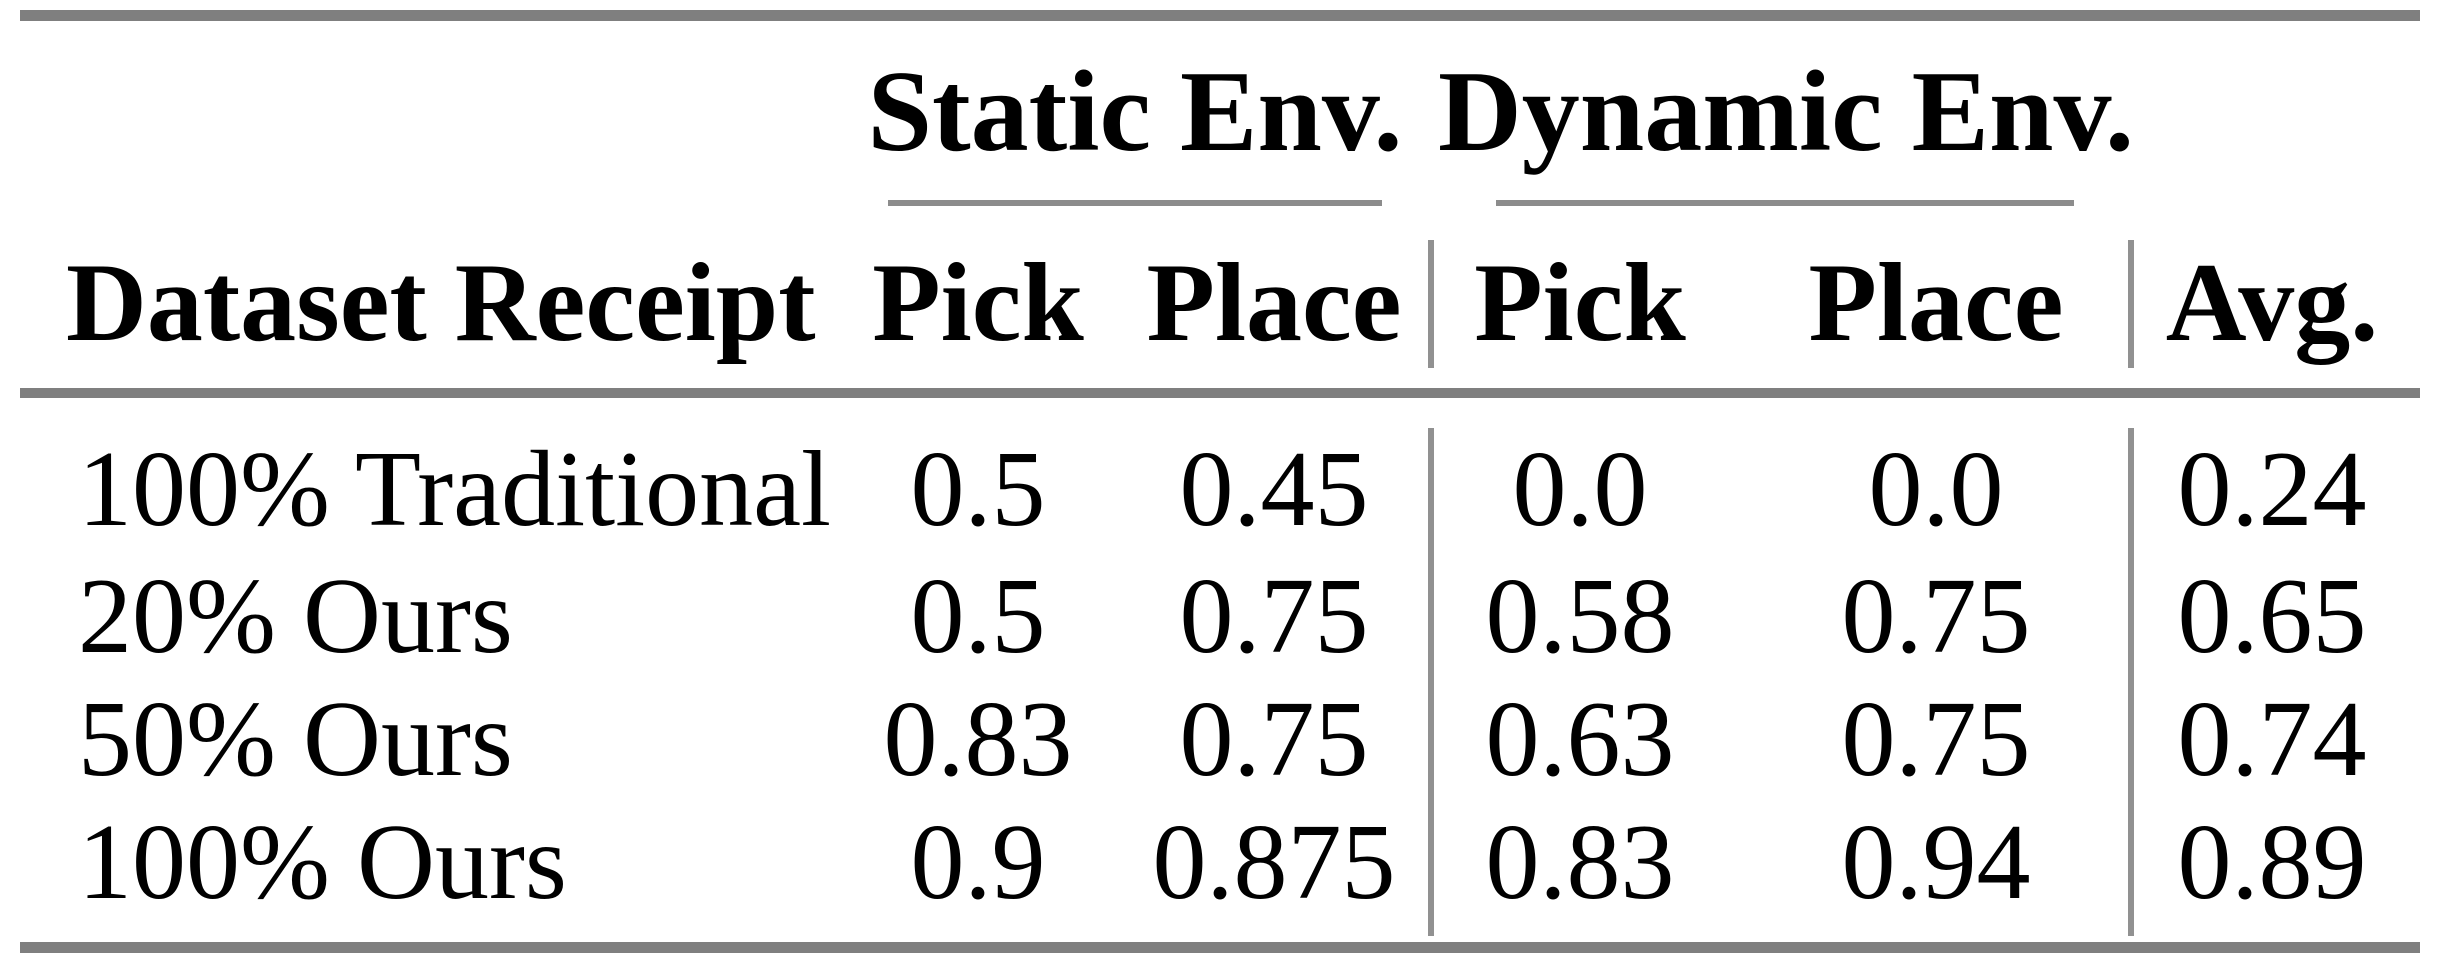  What do you see at coordinates (1936, 862) in the screenshot?
I see `table-cell: 0.94` at bounding box center [1936, 862].